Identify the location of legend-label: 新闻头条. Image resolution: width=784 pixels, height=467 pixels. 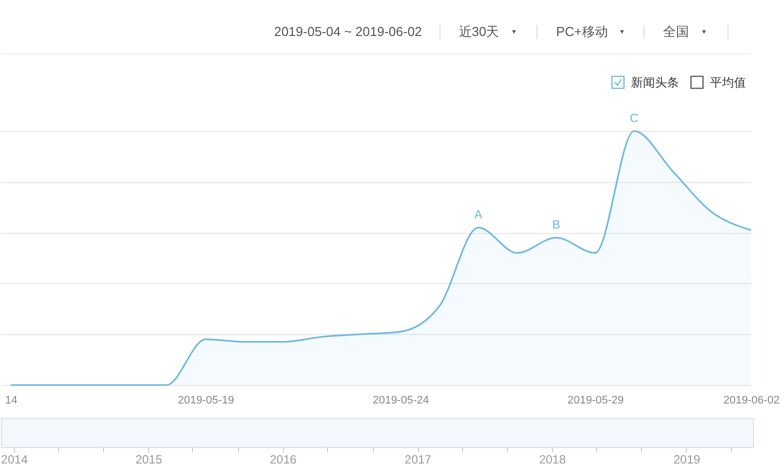
(655, 82).